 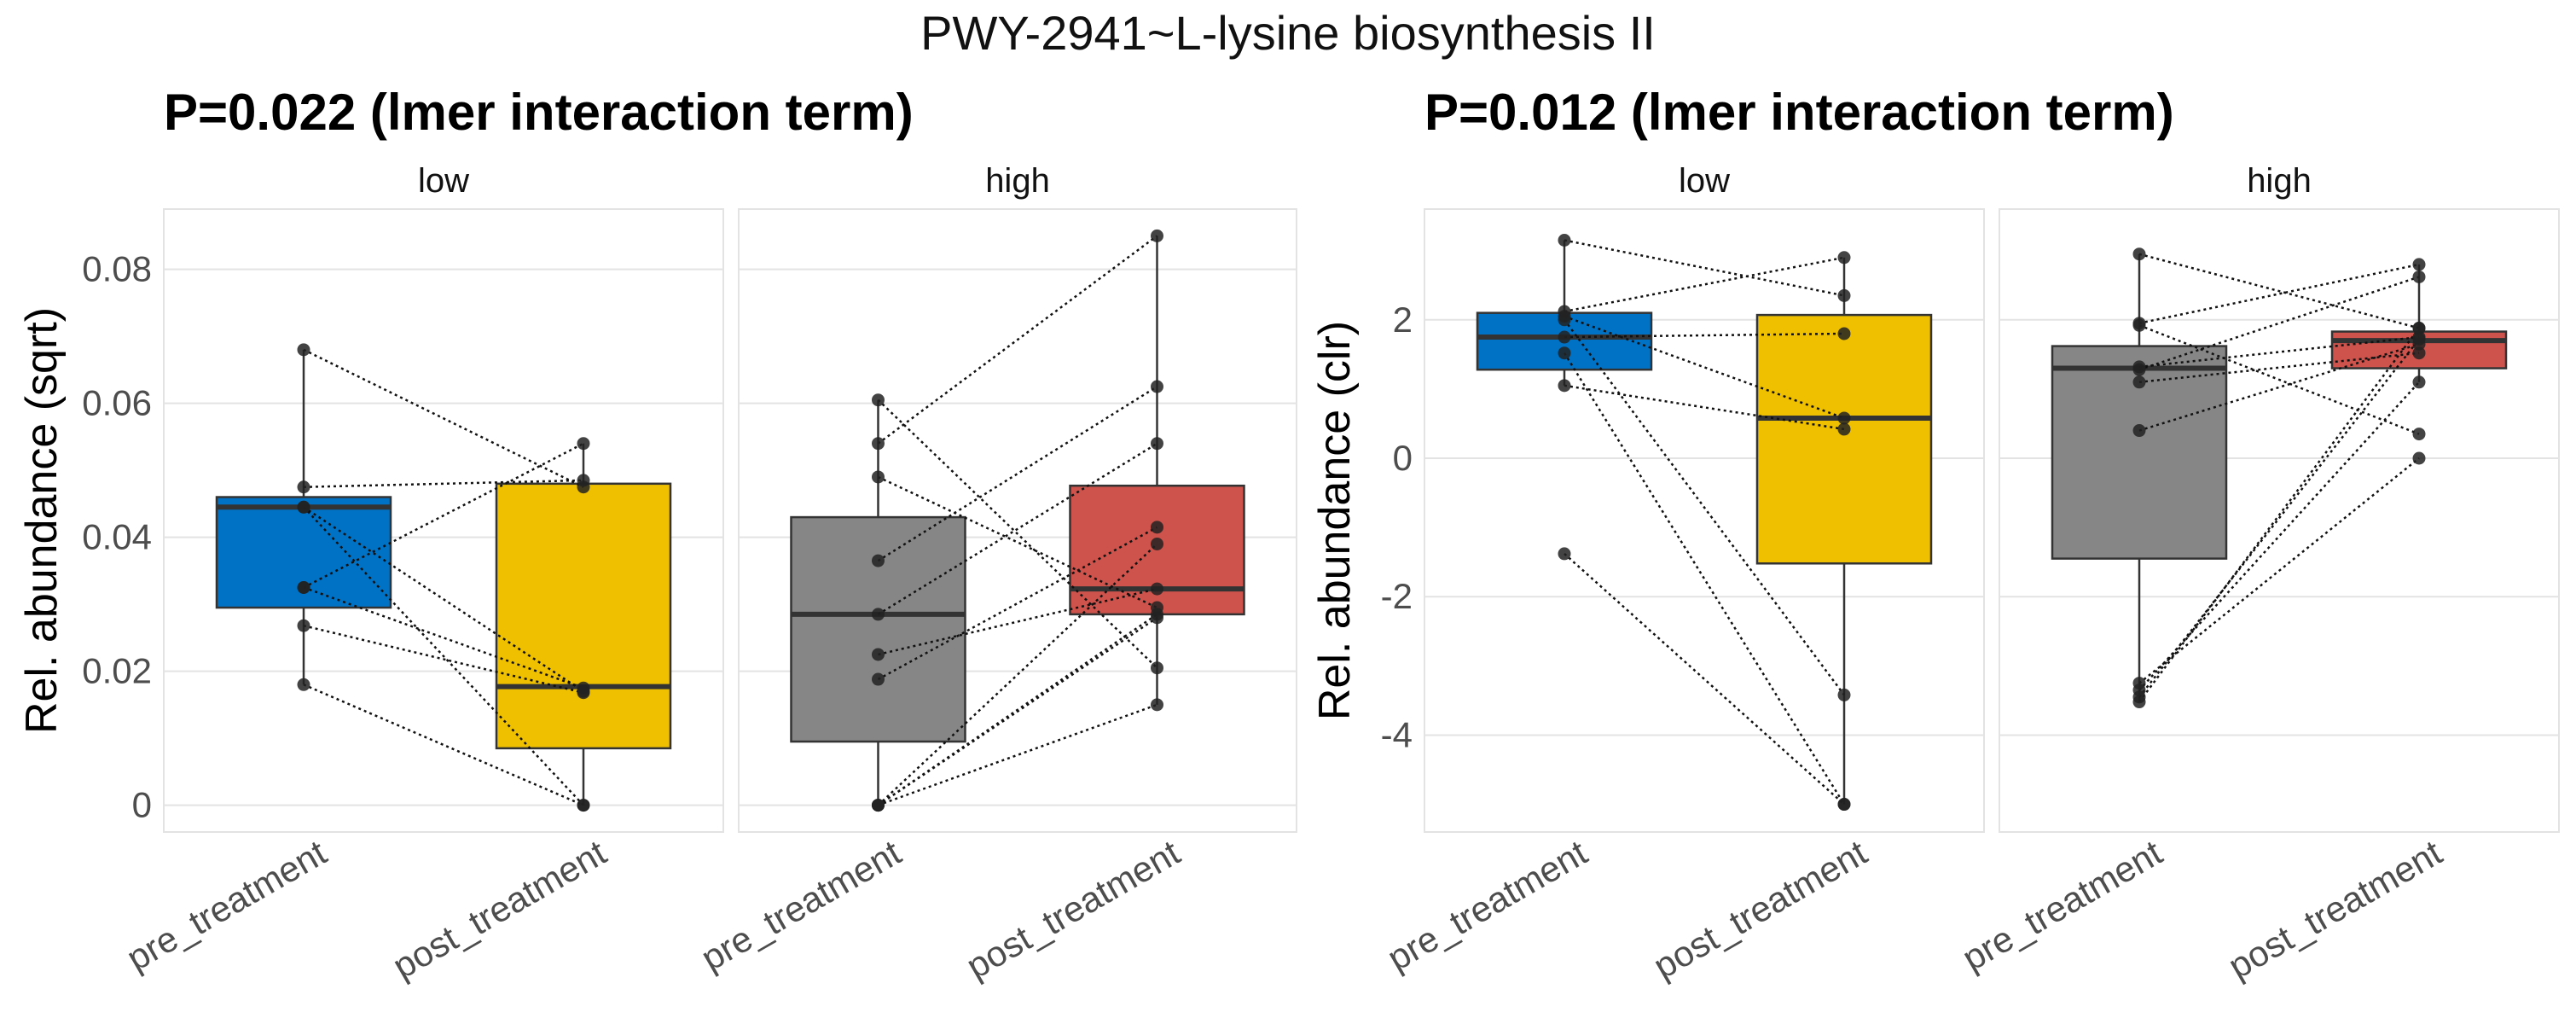 I want to click on chart-subtitle: P=0.012 (lmer interaction term), so click(x=1799, y=113).